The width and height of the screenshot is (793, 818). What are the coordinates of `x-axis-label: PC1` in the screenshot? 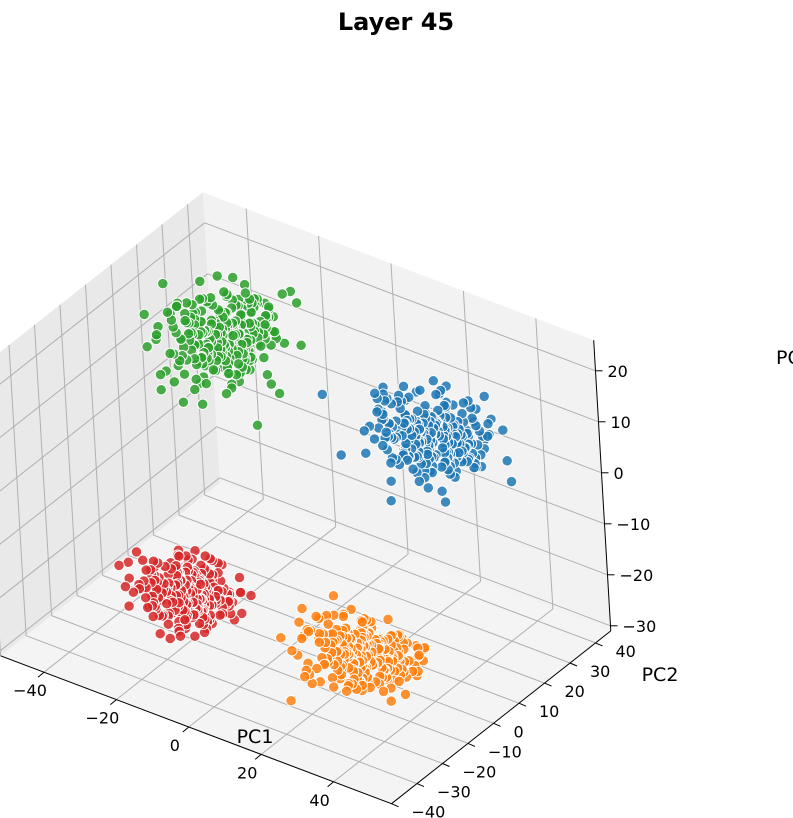 It's located at (255, 737).